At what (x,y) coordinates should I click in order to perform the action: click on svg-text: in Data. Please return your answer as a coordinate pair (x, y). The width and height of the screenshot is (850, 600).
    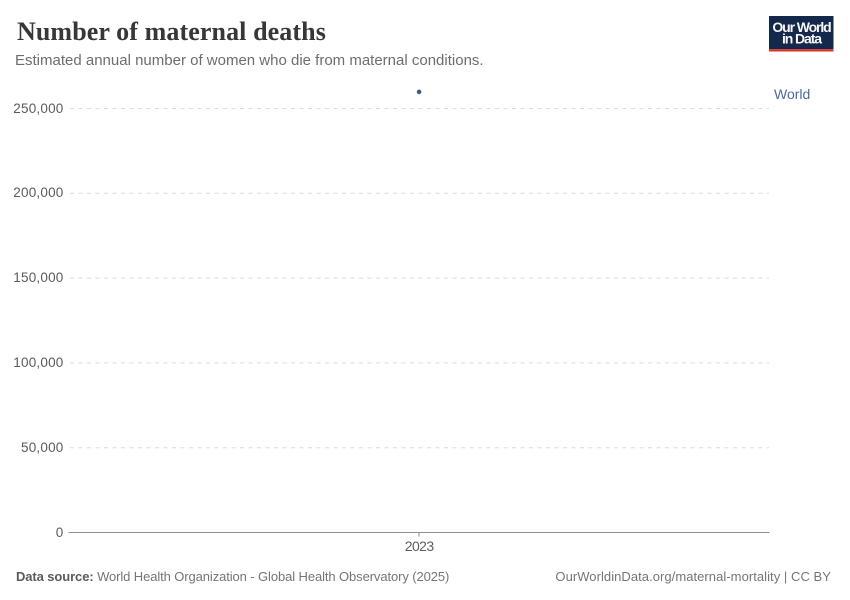
    Looking at the image, I should click on (802, 38).